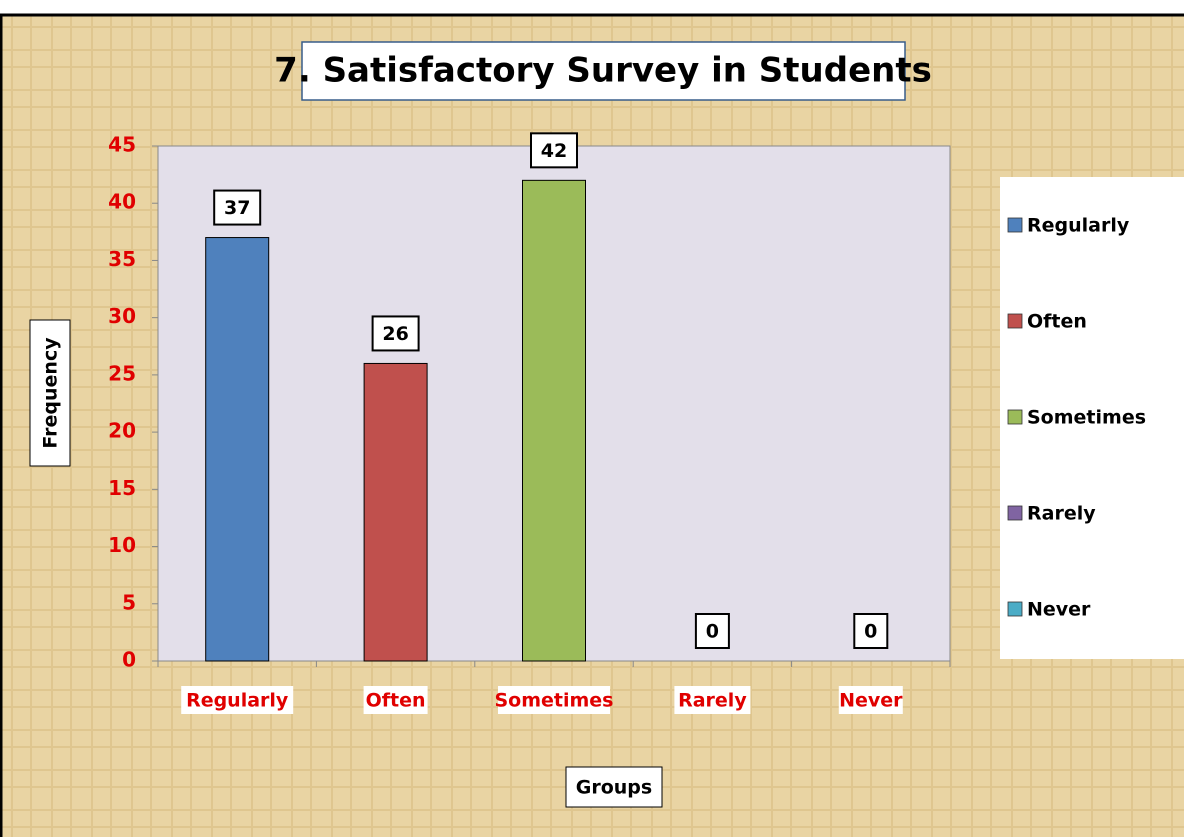 The width and height of the screenshot is (1184, 837). I want to click on legend-label: Sometimes, so click(1086, 418).